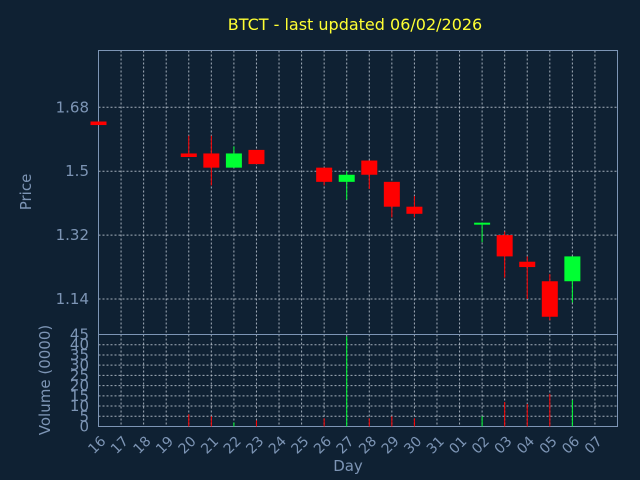  I want to click on x-tick-label: 24, so click(278, 445).